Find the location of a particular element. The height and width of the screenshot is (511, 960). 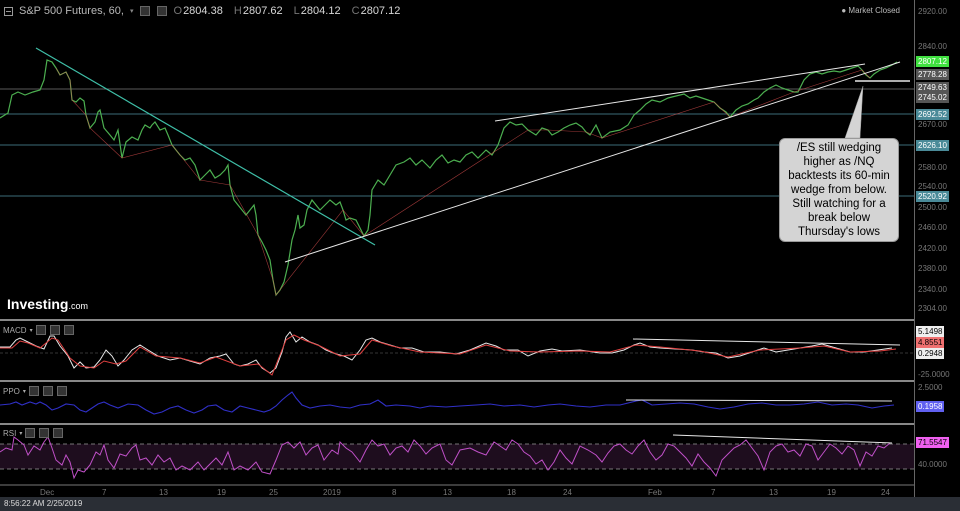

macd-label: MACD is located at coordinates (15, 330).